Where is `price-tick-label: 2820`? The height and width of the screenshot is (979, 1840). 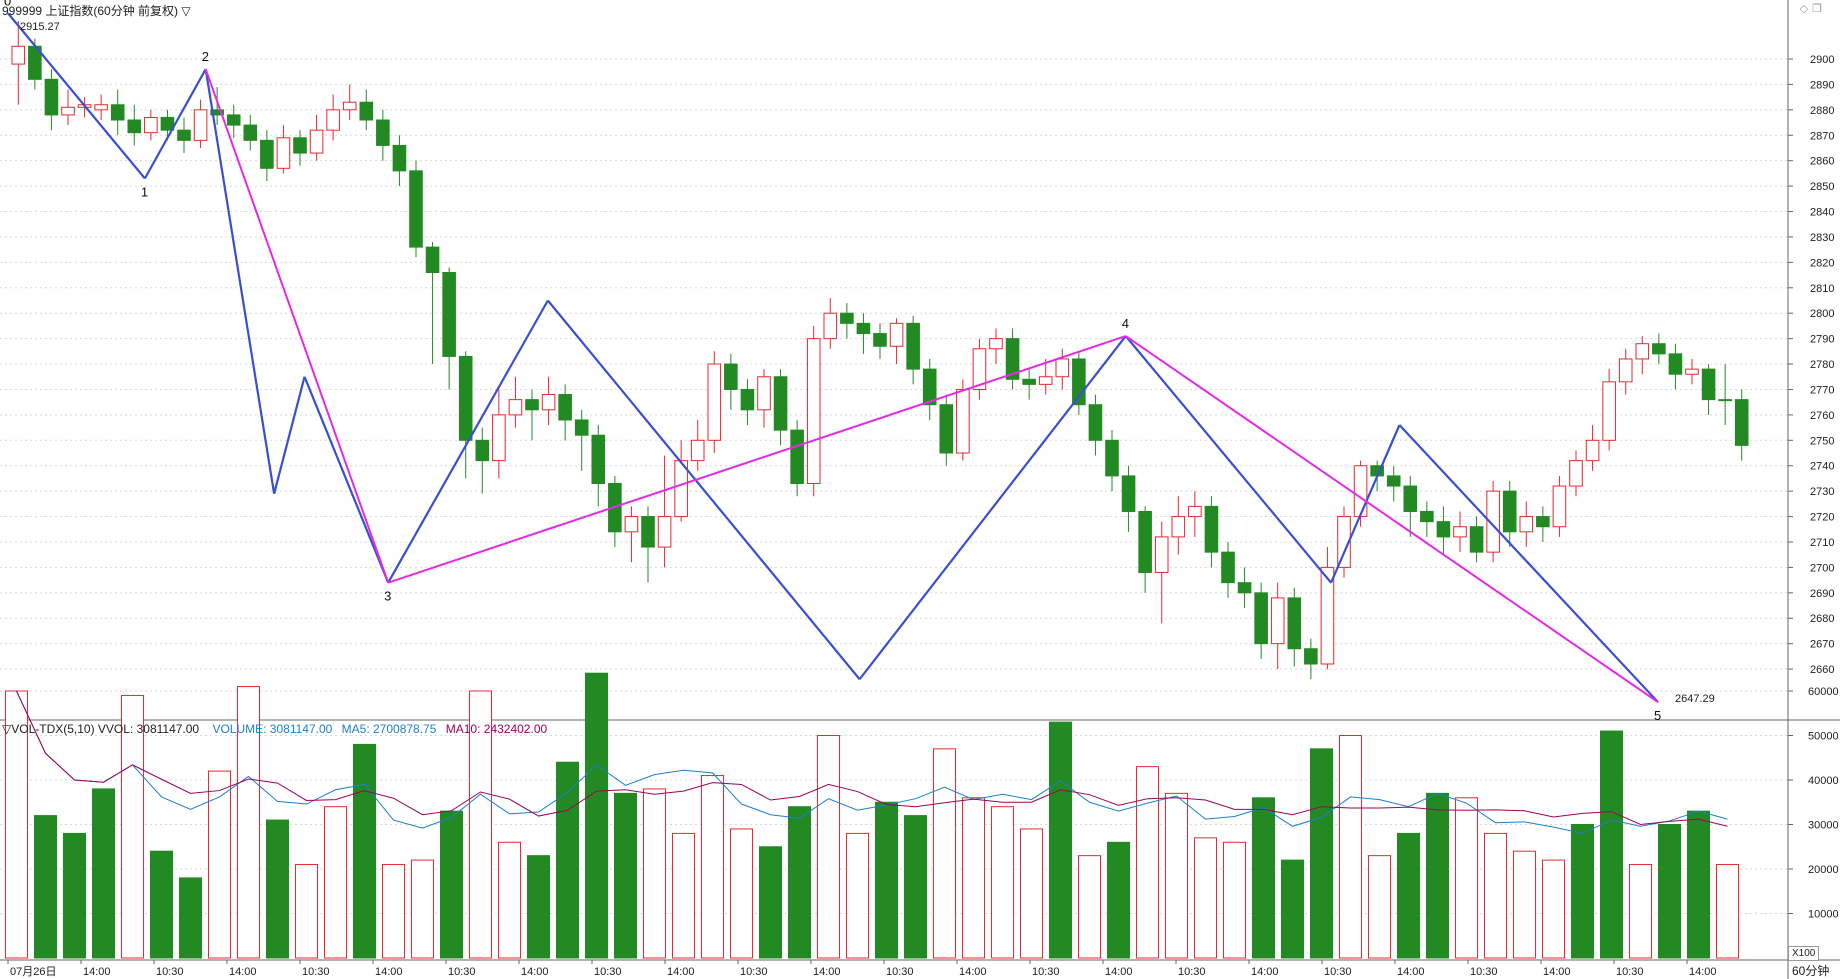 price-tick-label: 2820 is located at coordinates (1822, 263).